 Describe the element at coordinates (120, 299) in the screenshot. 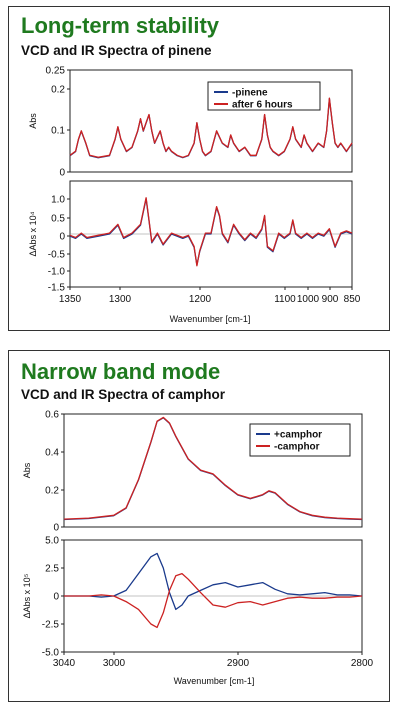

I see `x-tick-label-0-1: 1300` at that location.